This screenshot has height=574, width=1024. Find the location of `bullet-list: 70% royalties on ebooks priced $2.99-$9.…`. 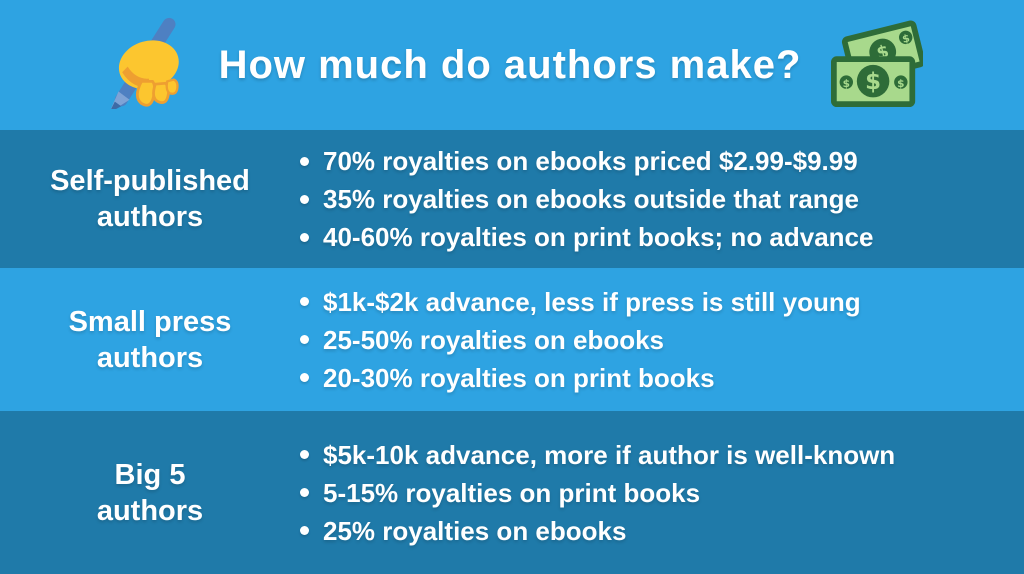

bullet-list: 70% royalties on ebooks priced $2.99-$9.… is located at coordinates (662, 199).